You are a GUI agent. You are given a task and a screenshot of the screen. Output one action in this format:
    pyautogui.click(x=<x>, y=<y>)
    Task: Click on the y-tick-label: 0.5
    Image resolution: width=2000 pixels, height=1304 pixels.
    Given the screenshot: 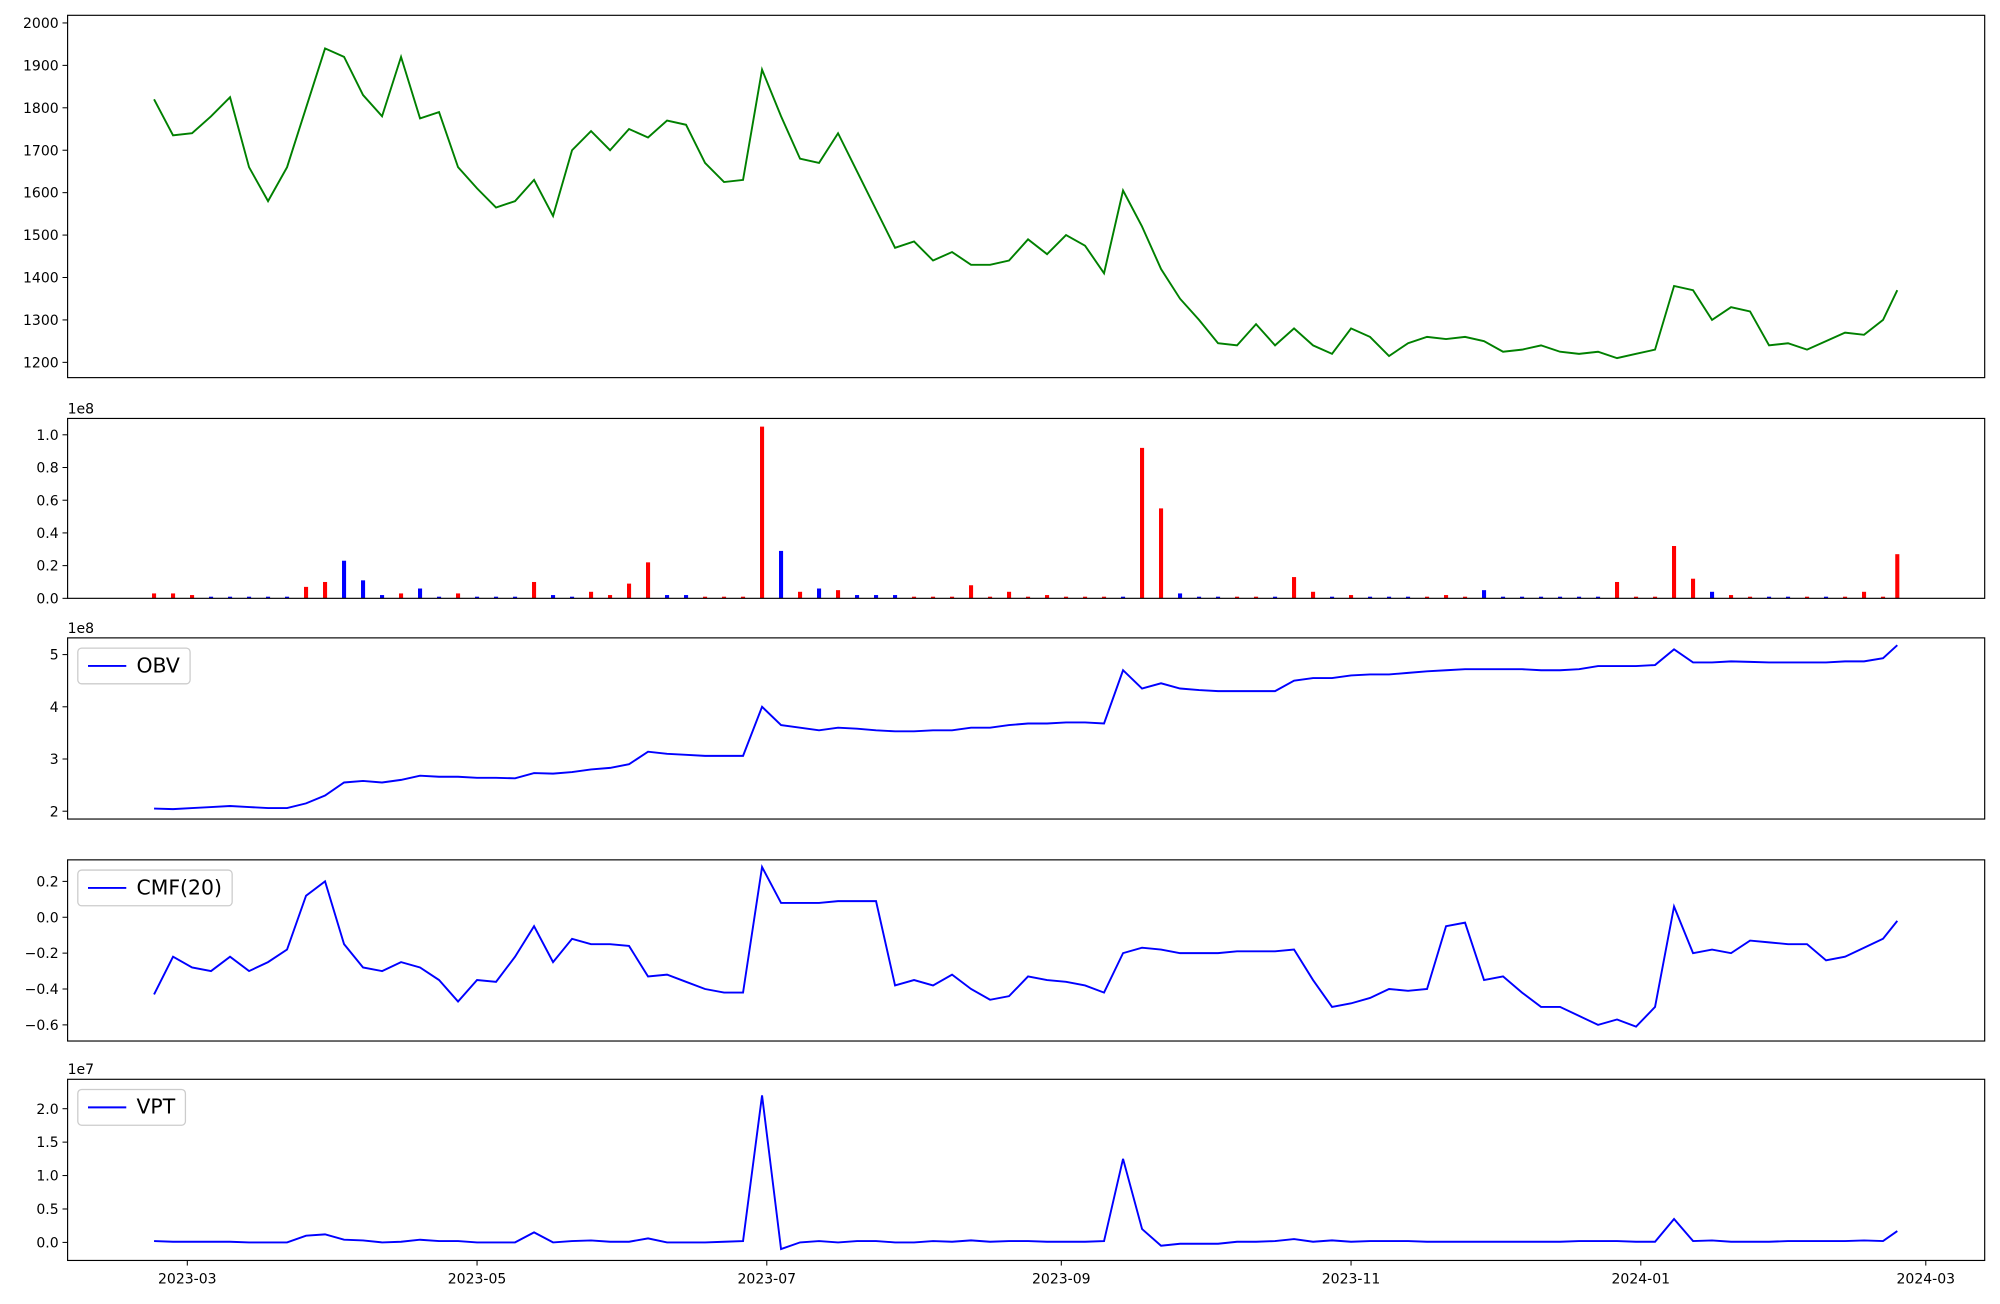 What is the action you would take?
    pyautogui.click(x=47, y=1210)
    